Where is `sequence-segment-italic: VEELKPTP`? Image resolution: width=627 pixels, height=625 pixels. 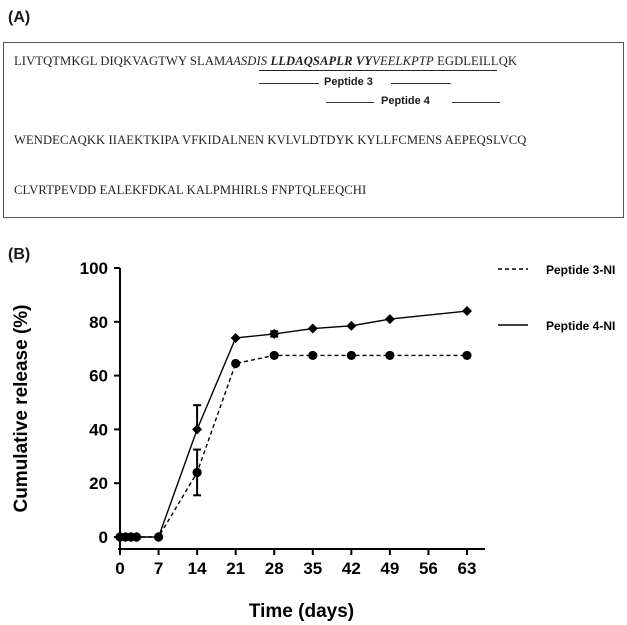 sequence-segment-italic: VEELKPTP is located at coordinates (403, 61).